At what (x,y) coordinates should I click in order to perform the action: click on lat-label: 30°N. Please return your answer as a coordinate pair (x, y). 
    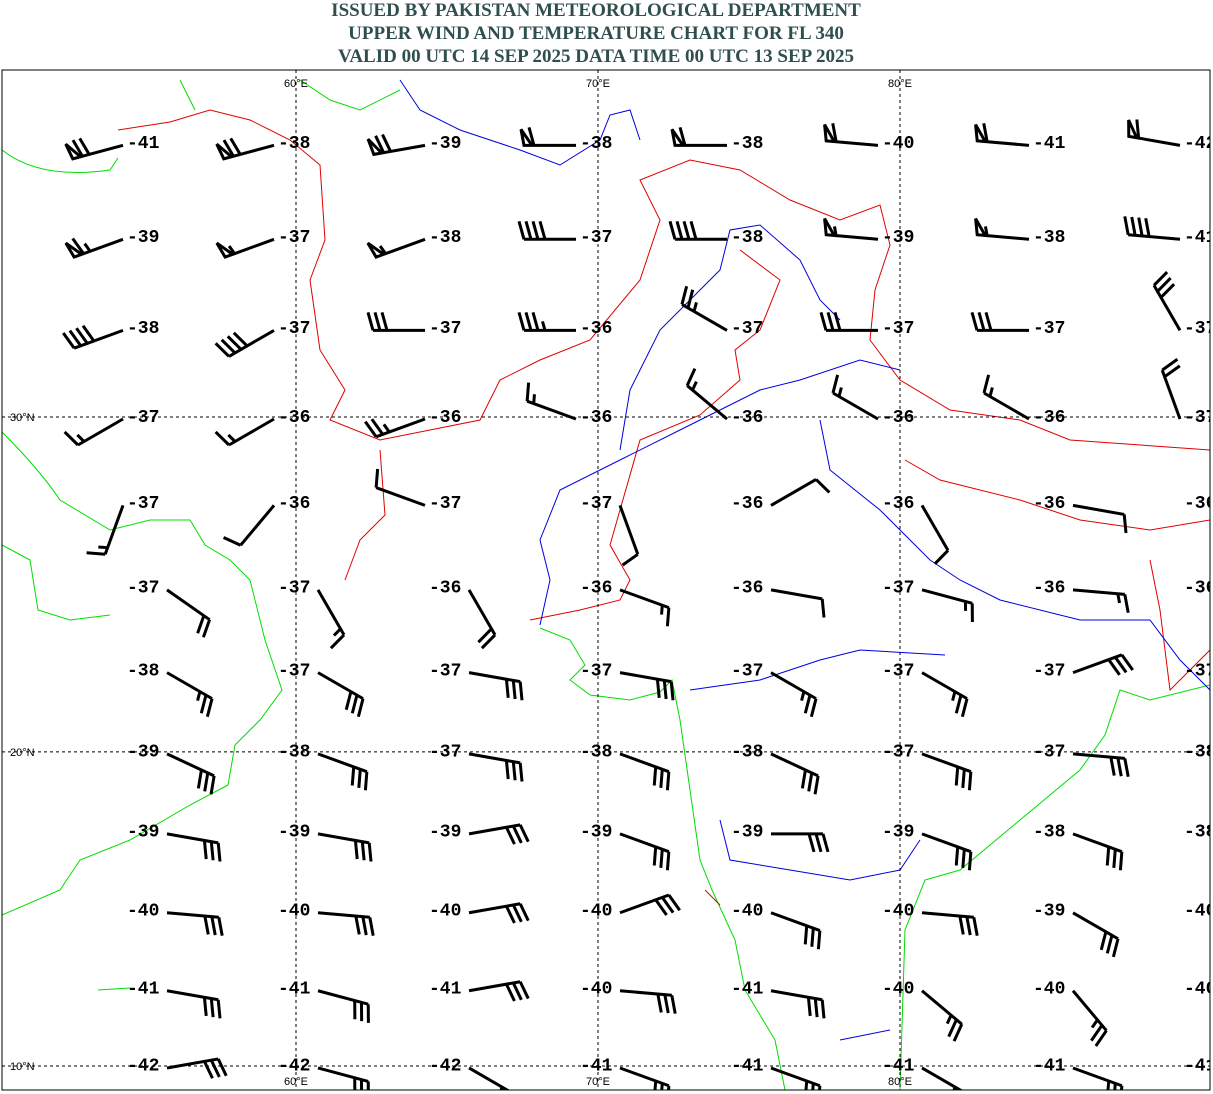
    Looking at the image, I should click on (22, 418).